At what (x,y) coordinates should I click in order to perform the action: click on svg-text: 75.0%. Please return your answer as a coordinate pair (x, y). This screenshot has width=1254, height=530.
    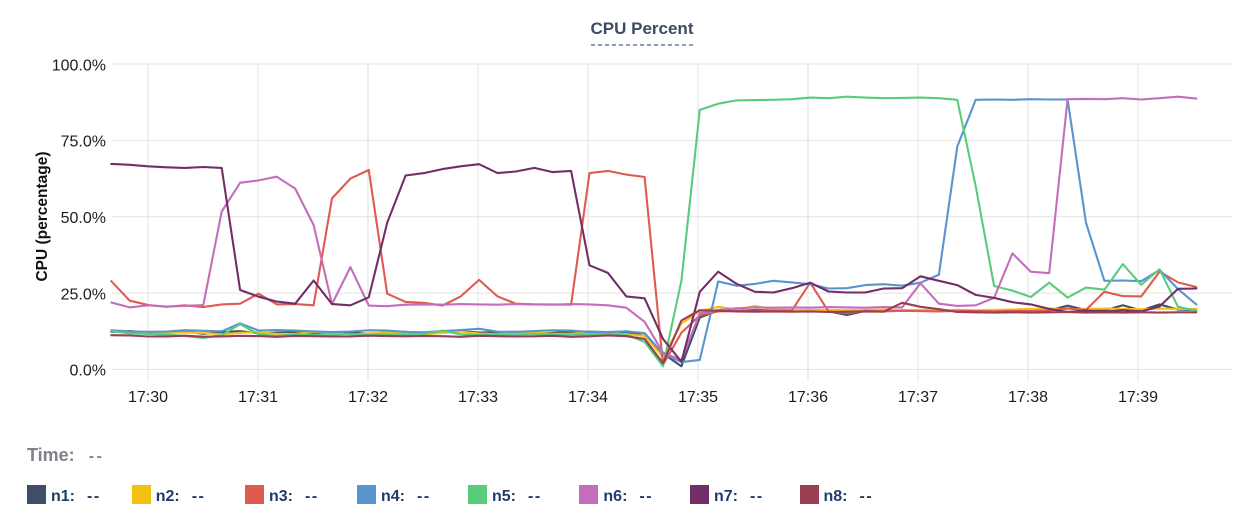
    Looking at the image, I should click on (83, 142).